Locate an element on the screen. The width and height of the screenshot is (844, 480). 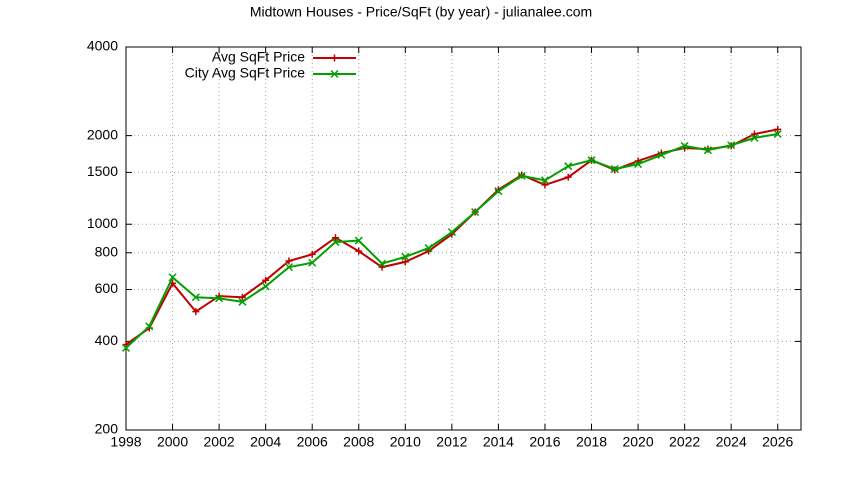
x-tick-label: 1998 is located at coordinates (125, 442).